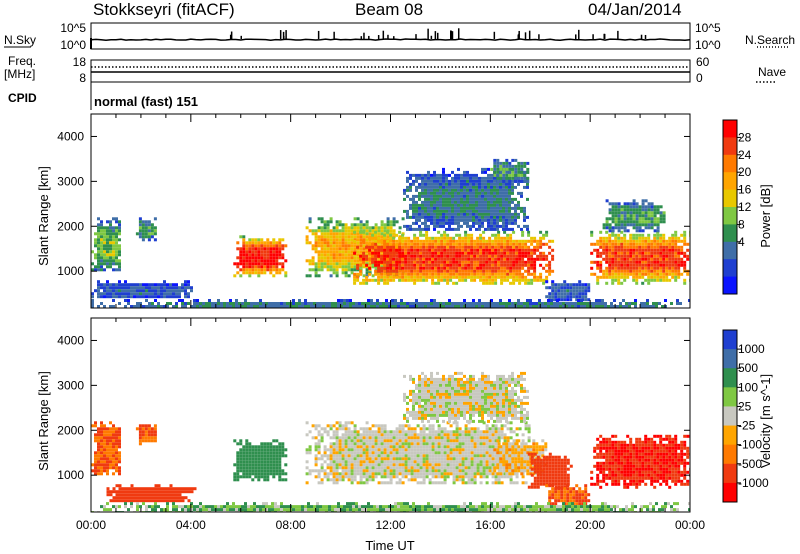 This screenshot has height=554, width=800. Describe the element at coordinates (22, 61) in the screenshot. I see `freq-label-line1: Freq.` at that location.